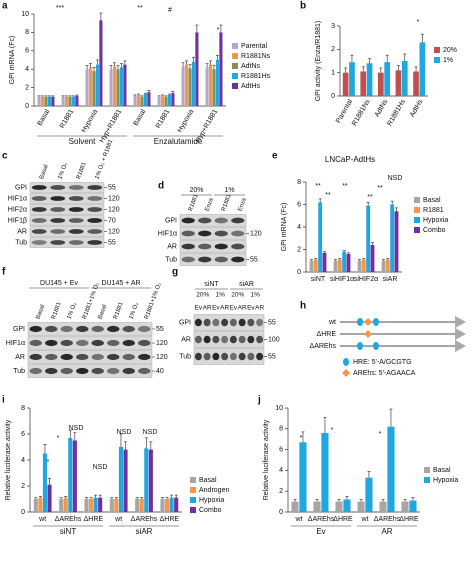 This screenshot has height=565, width=474. I want to click on annotation: ***, so click(60, 8).